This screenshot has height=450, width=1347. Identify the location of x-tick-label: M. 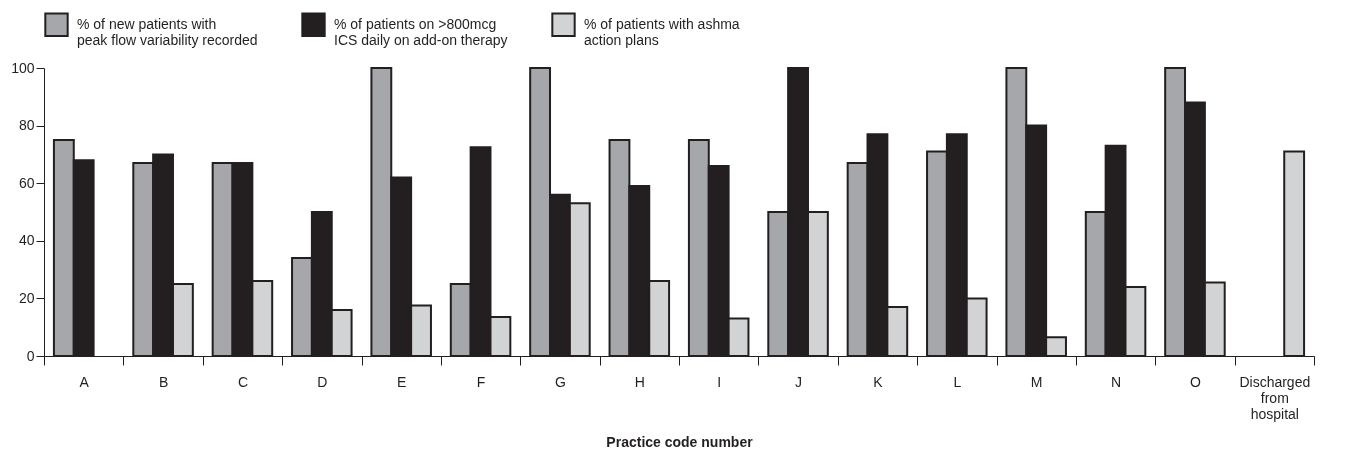
(1036, 381).